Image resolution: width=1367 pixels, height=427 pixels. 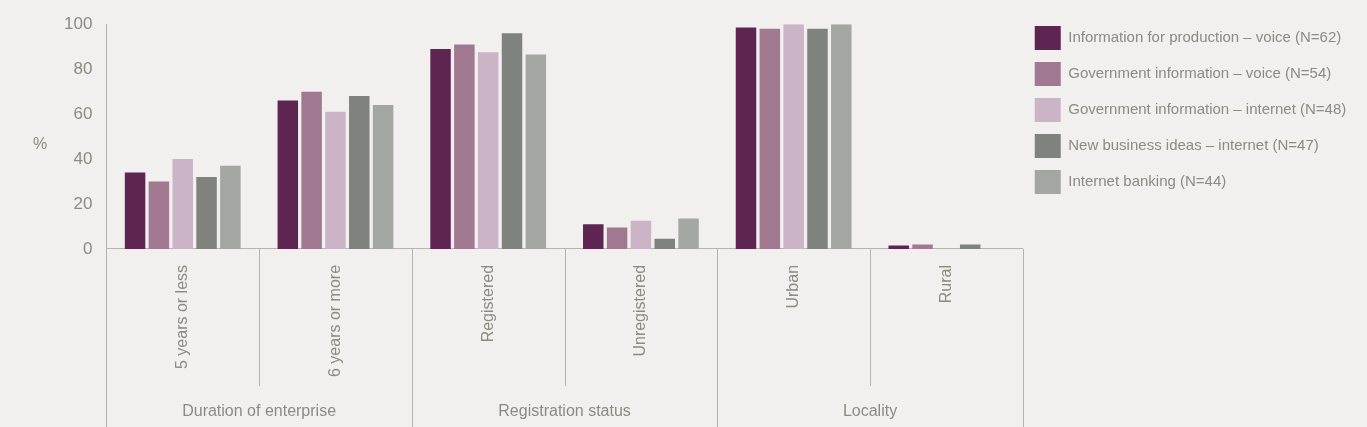 I want to click on y-axis-title: %, so click(x=40, y=143).